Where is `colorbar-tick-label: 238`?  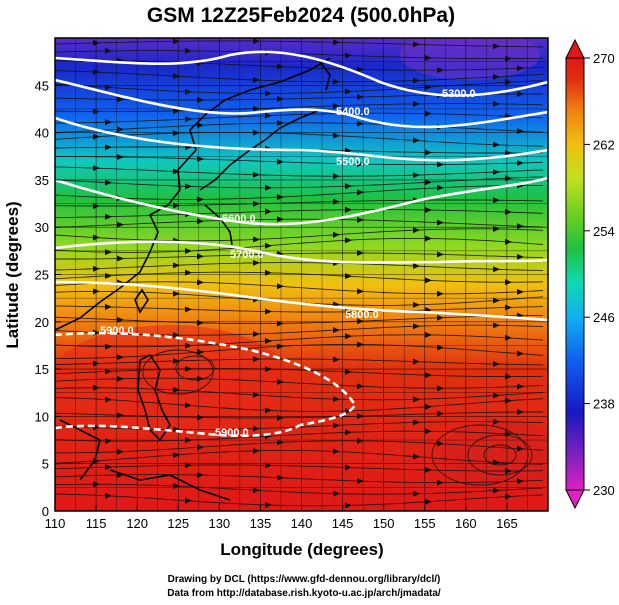 colorbar-tick-label: 238 is located at coordinates (604, 404).